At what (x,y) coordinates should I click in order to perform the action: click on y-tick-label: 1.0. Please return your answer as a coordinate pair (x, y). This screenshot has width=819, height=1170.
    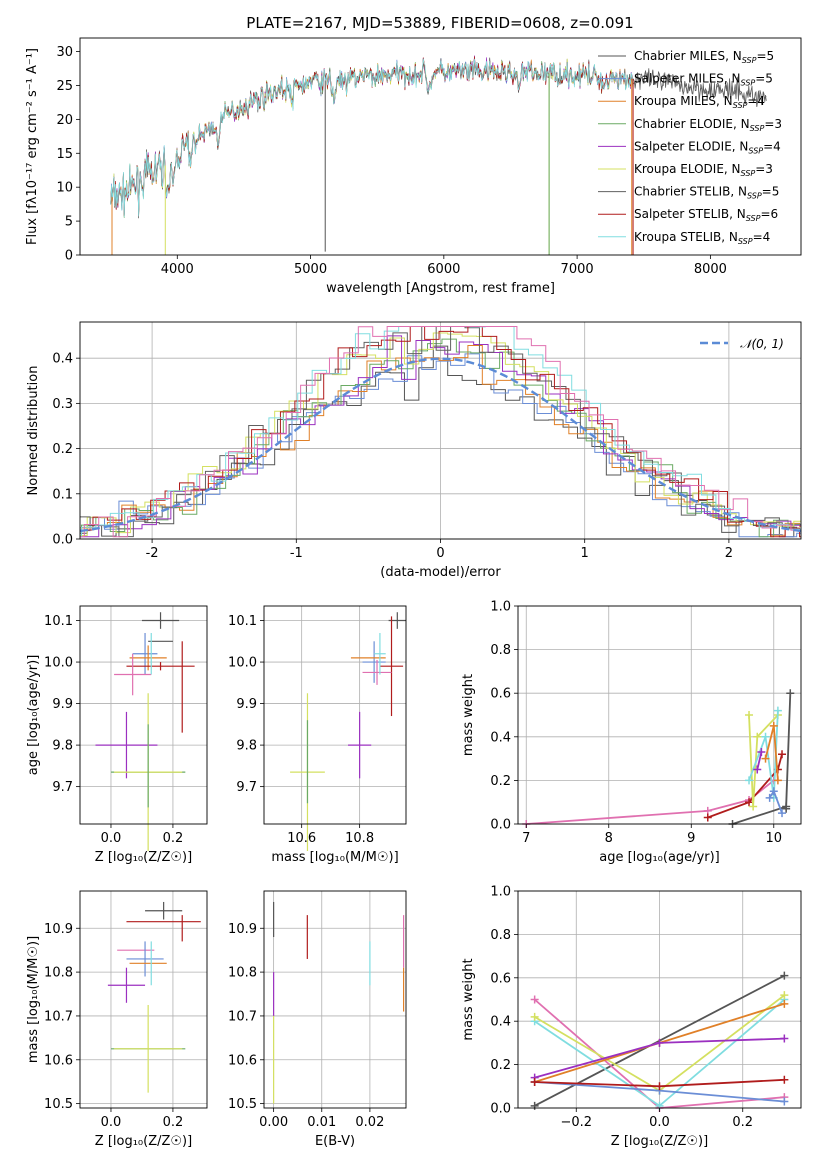
    Looking at the image, I should click on (500, 607).